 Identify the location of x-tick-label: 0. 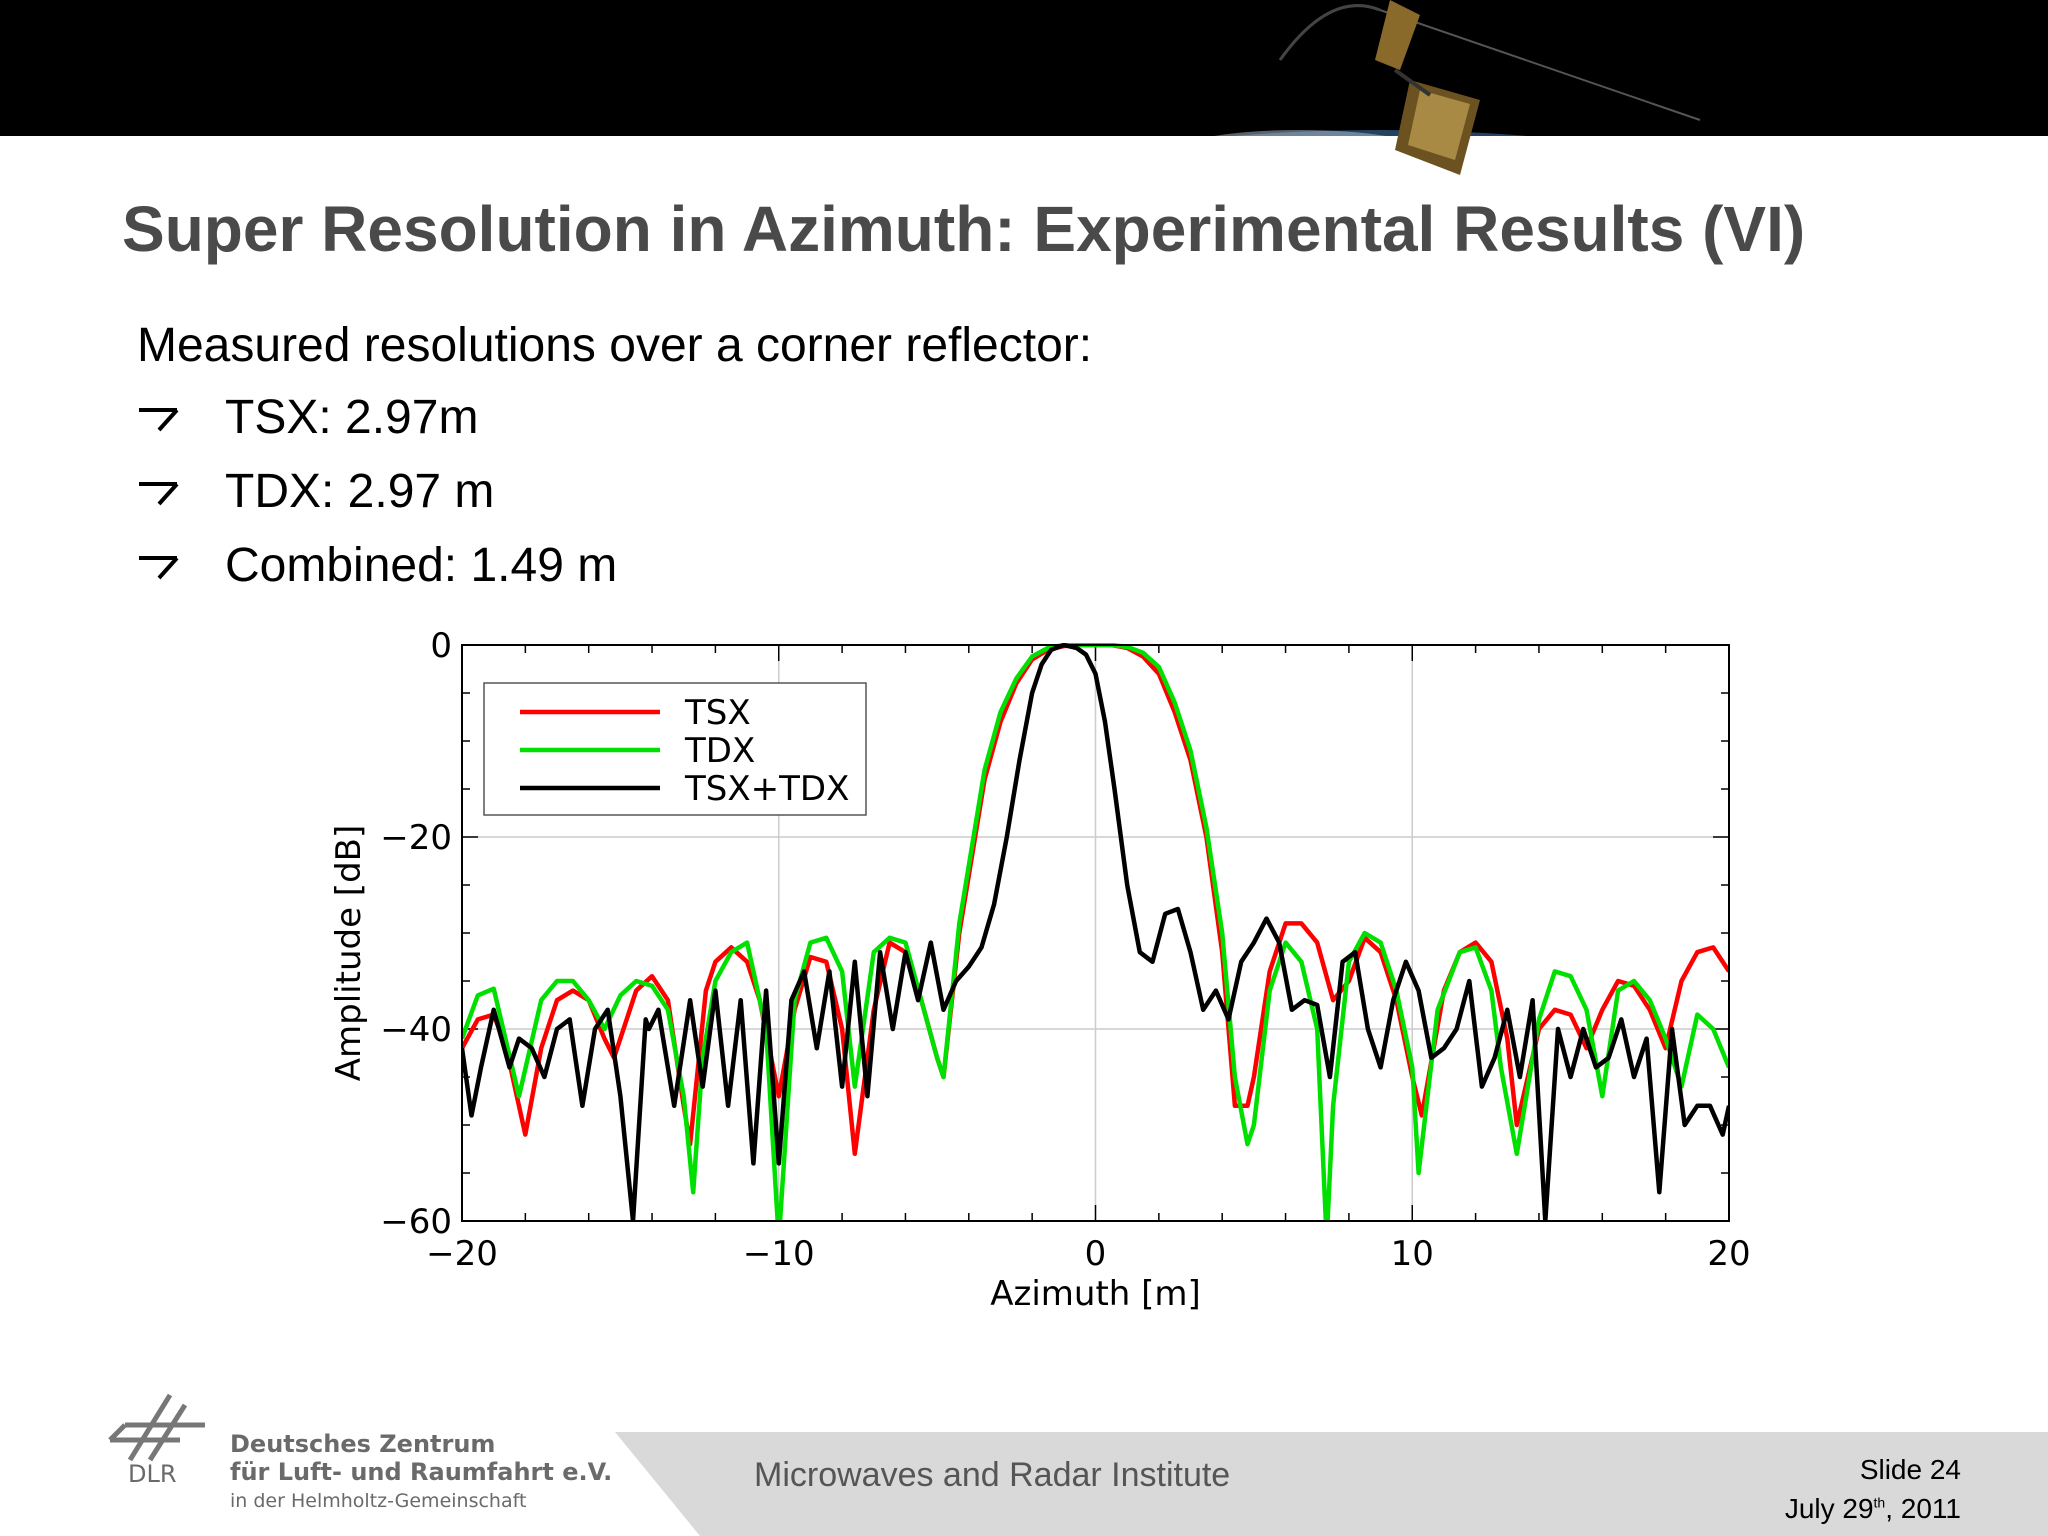
(1096, 1254).